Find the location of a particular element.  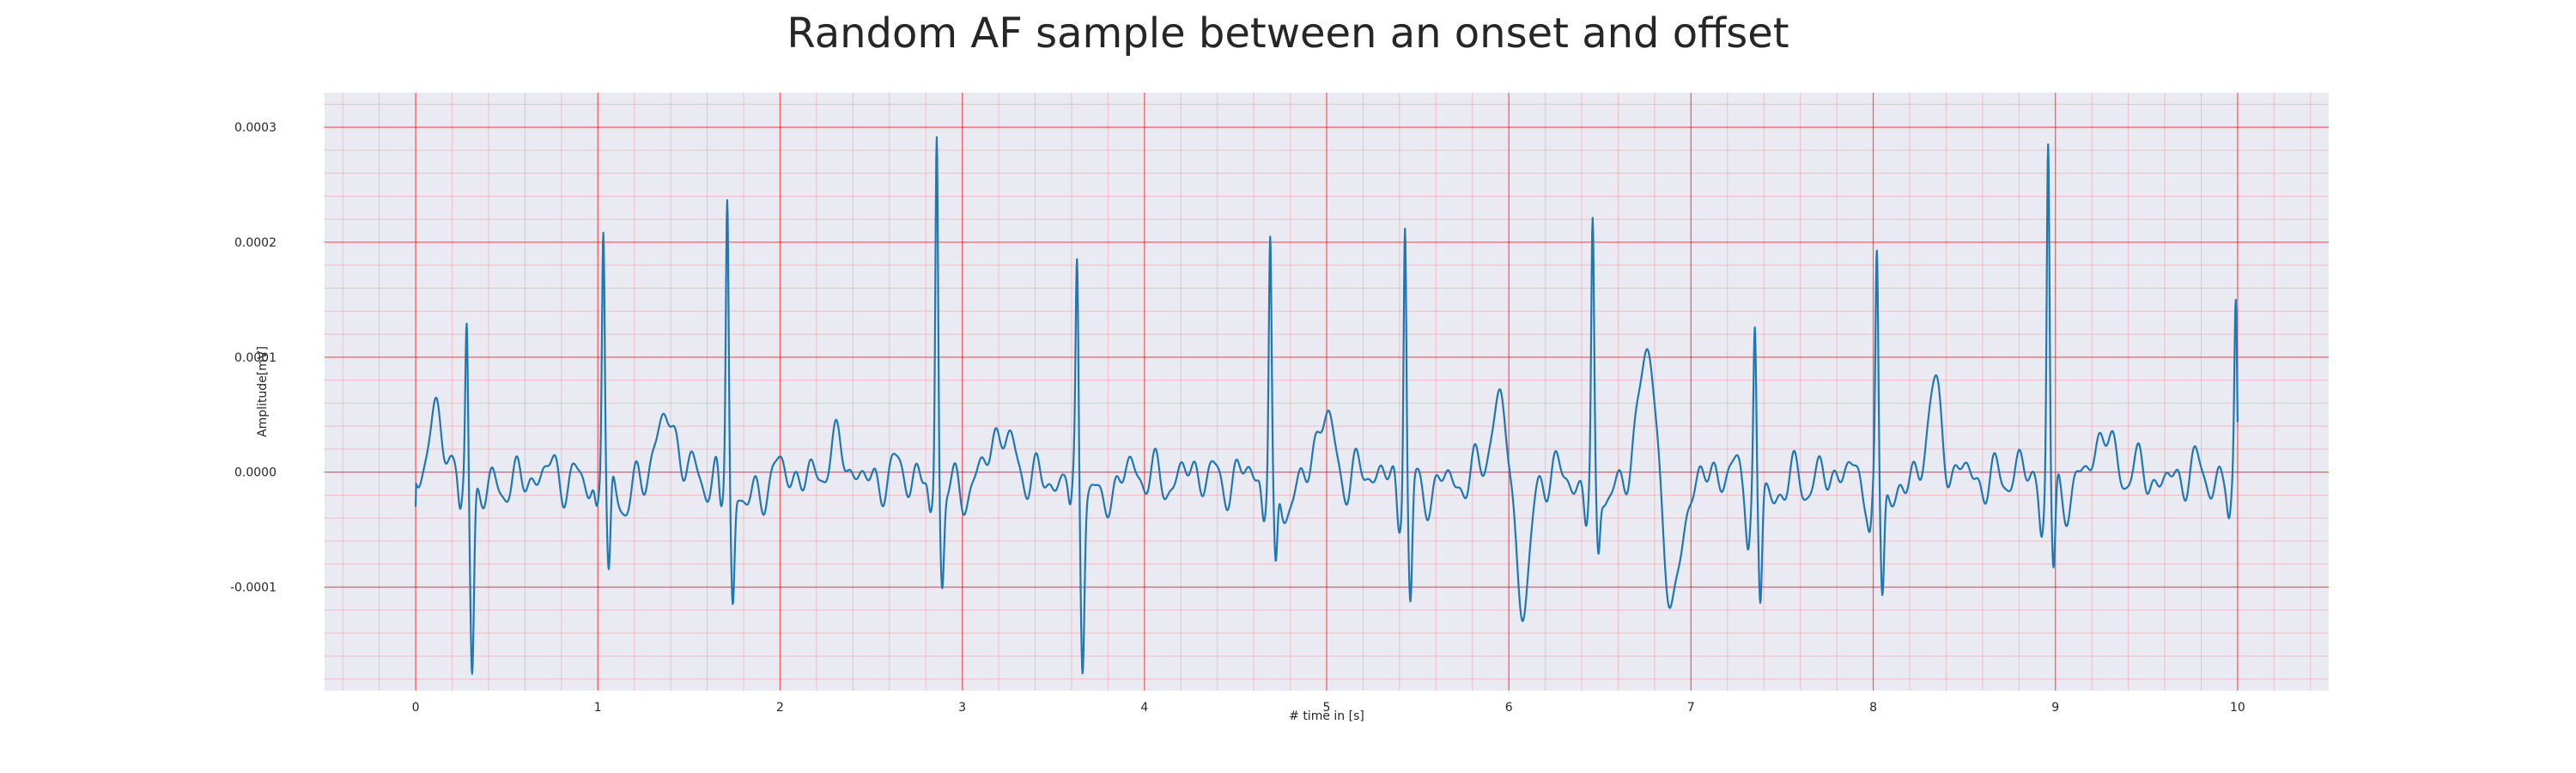

x-tick-label: 2 is located at coordinates (780, 708).